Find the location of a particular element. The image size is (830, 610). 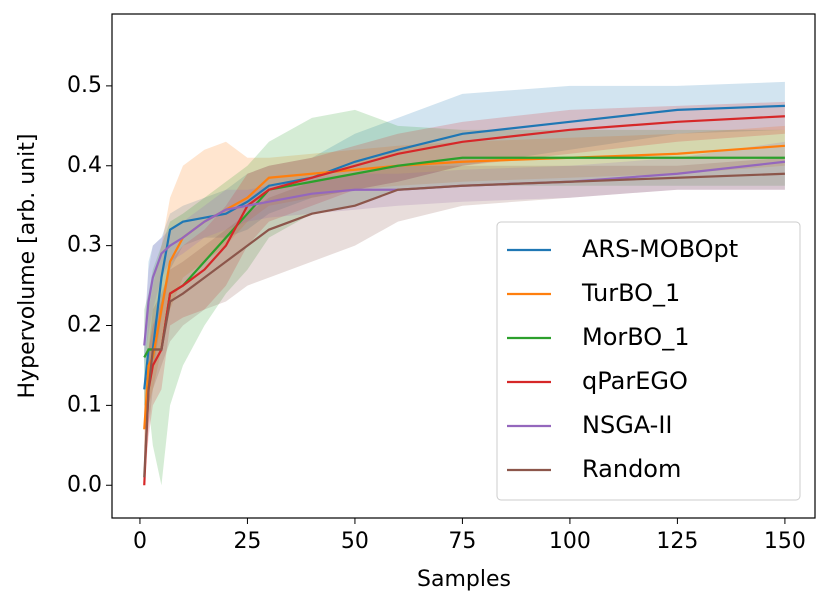

x-tick-label: 0 is located at coordinates (140, 541).